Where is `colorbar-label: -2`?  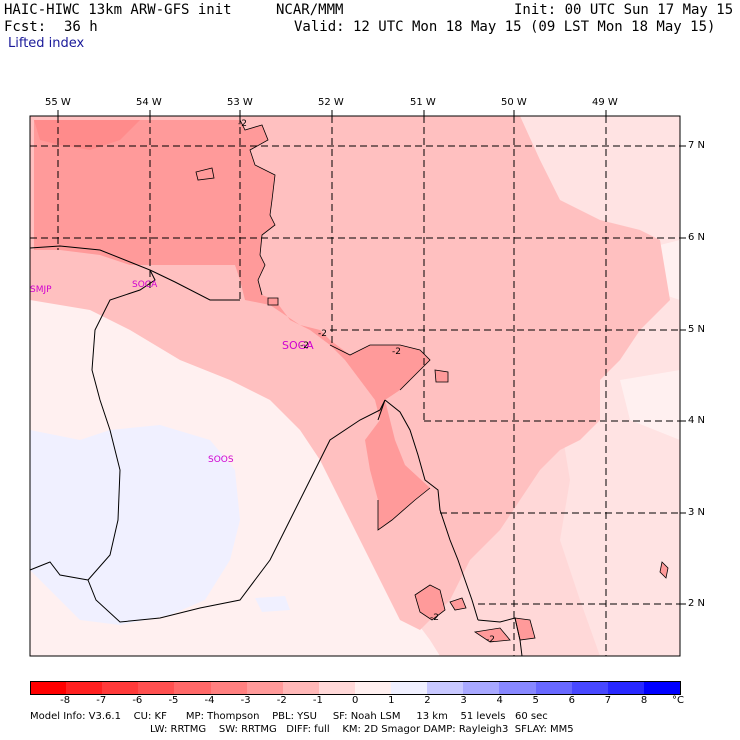 colorbar-label: -2 is located at coordinates (282, 700).